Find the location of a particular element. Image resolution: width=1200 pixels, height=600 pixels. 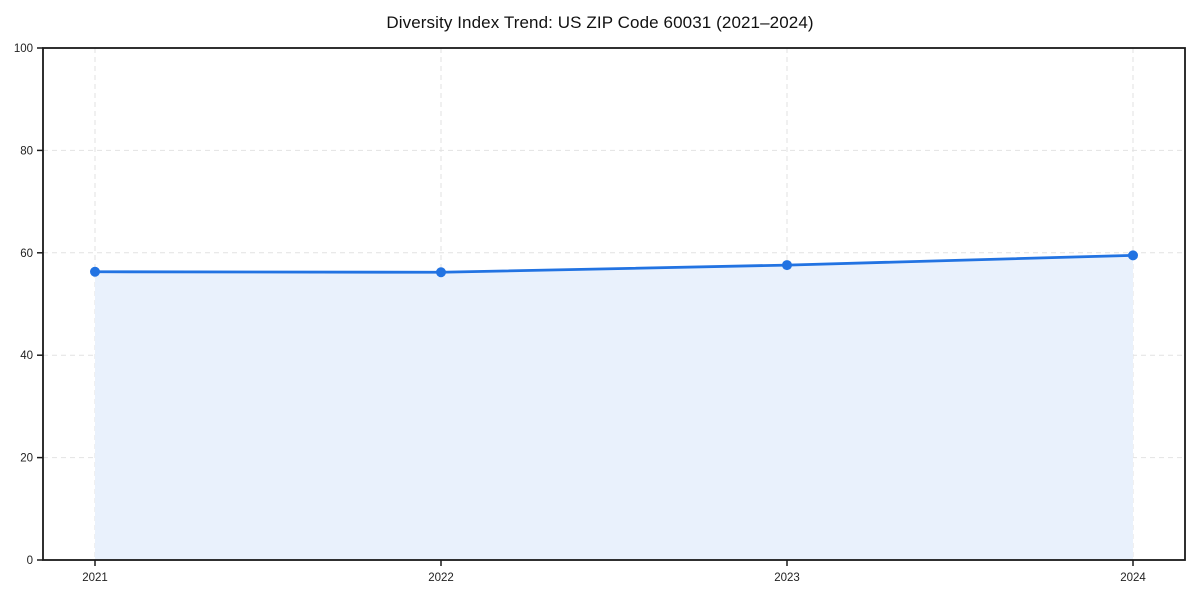

x-tick-label-2024: 2024 is located at coordinates (1133, 578).